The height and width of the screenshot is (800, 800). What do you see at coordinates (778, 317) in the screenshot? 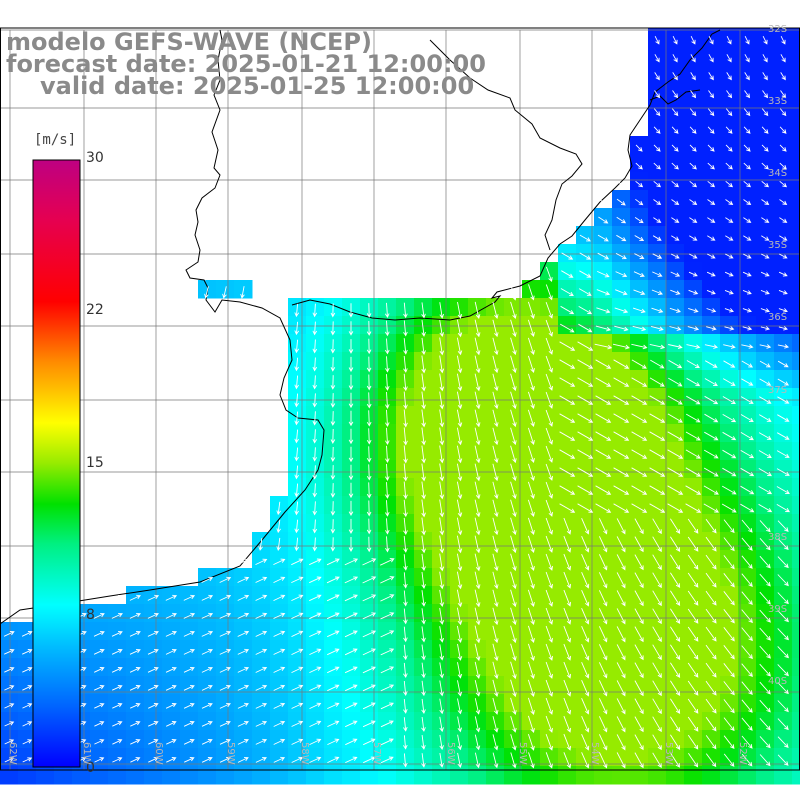
I see `lat-label: 36S` at bounding box center [778, 317].